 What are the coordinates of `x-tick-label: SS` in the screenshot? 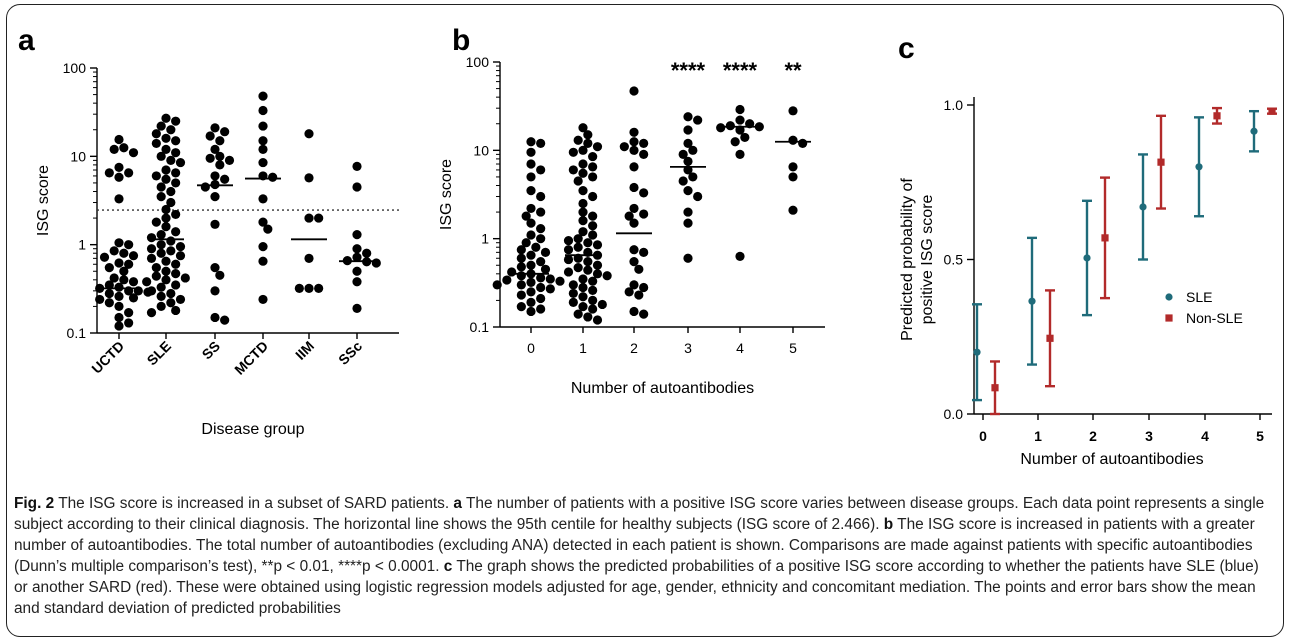 It's located at (211, 350).